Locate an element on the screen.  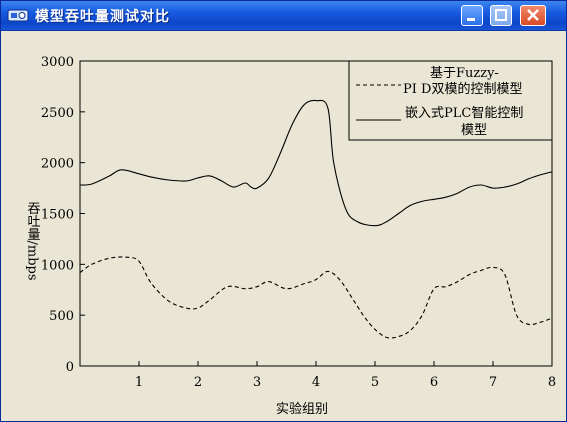
legend-label-solid-2: 模型 is located at coordinates (474, 130).